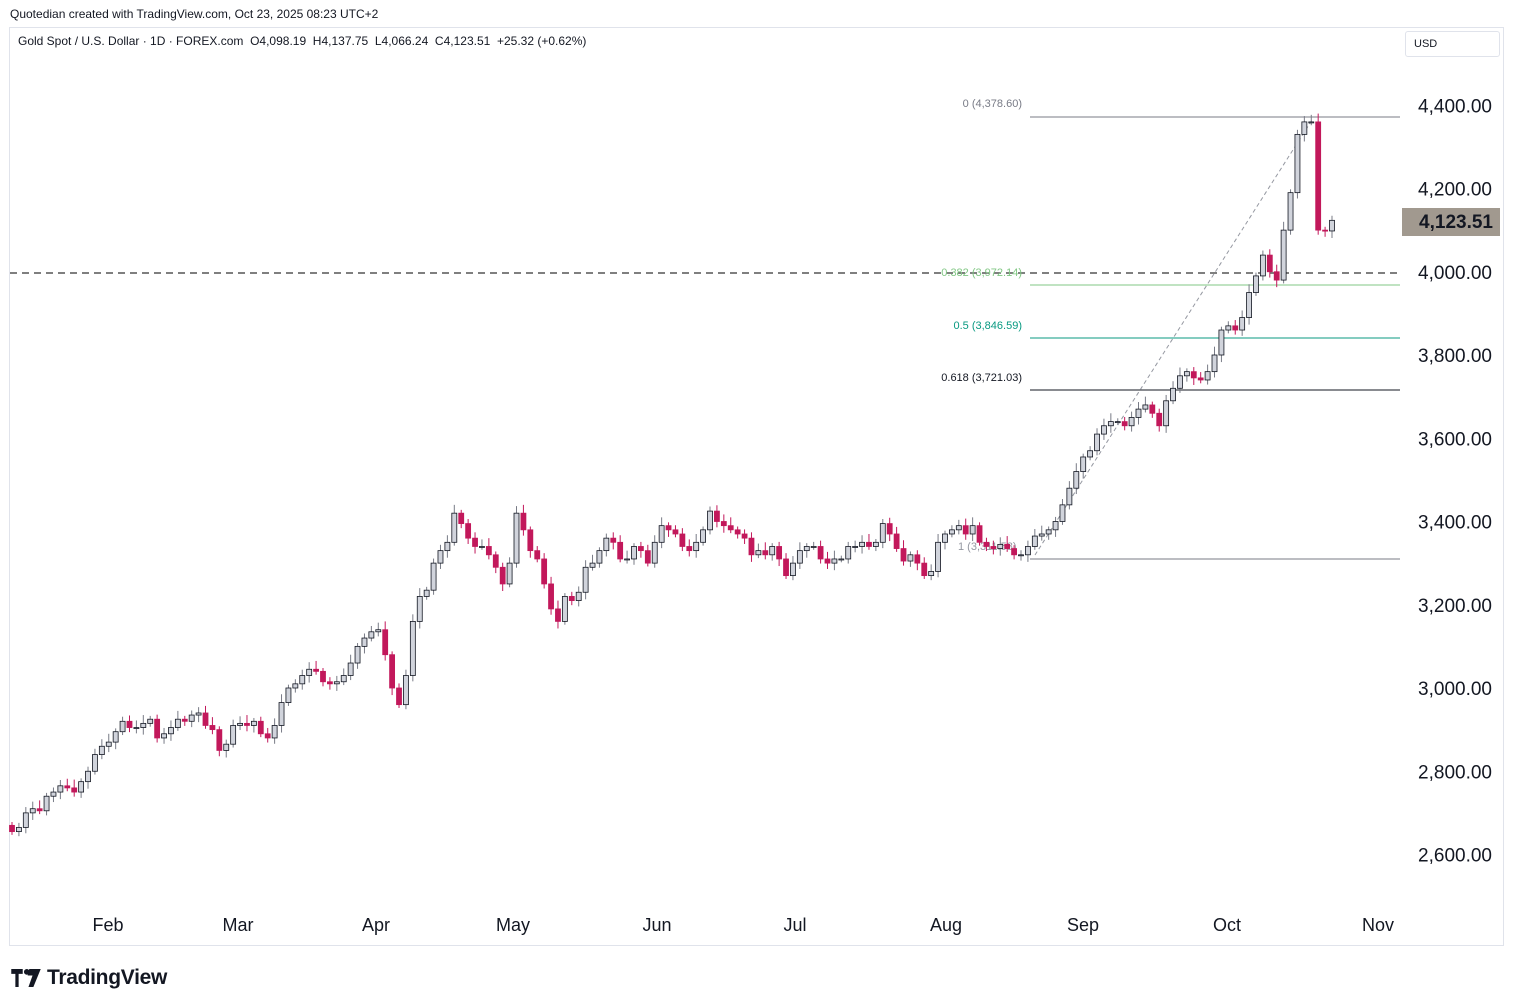  What do you see at coordinates (462, 41) in the screenshot?
I see `close-value: C4,123.51` at bounding box center [462, 41].